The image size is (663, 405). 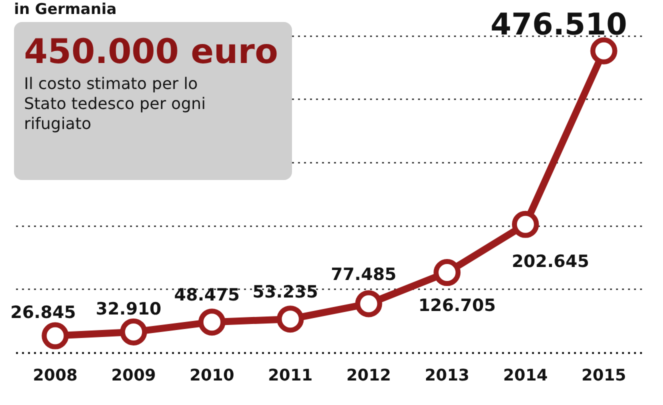 What do you see at coordinates (285, 292) in the screenshot?
I see `data-label: 53.235` at bounding box center [285, 292].